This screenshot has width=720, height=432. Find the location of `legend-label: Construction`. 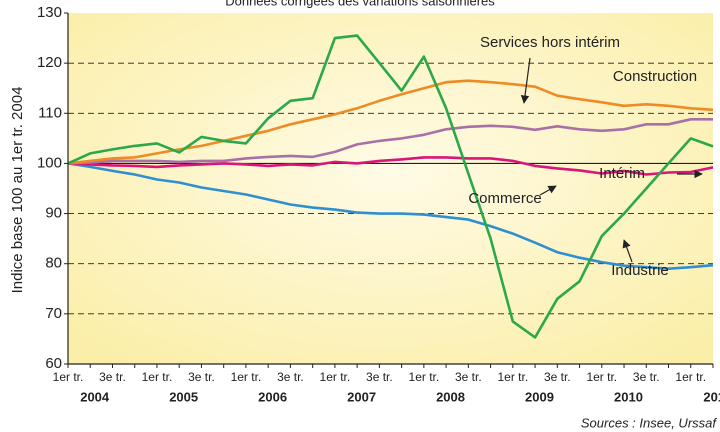

legend-label: Construction is located at coordinates (655, 76).